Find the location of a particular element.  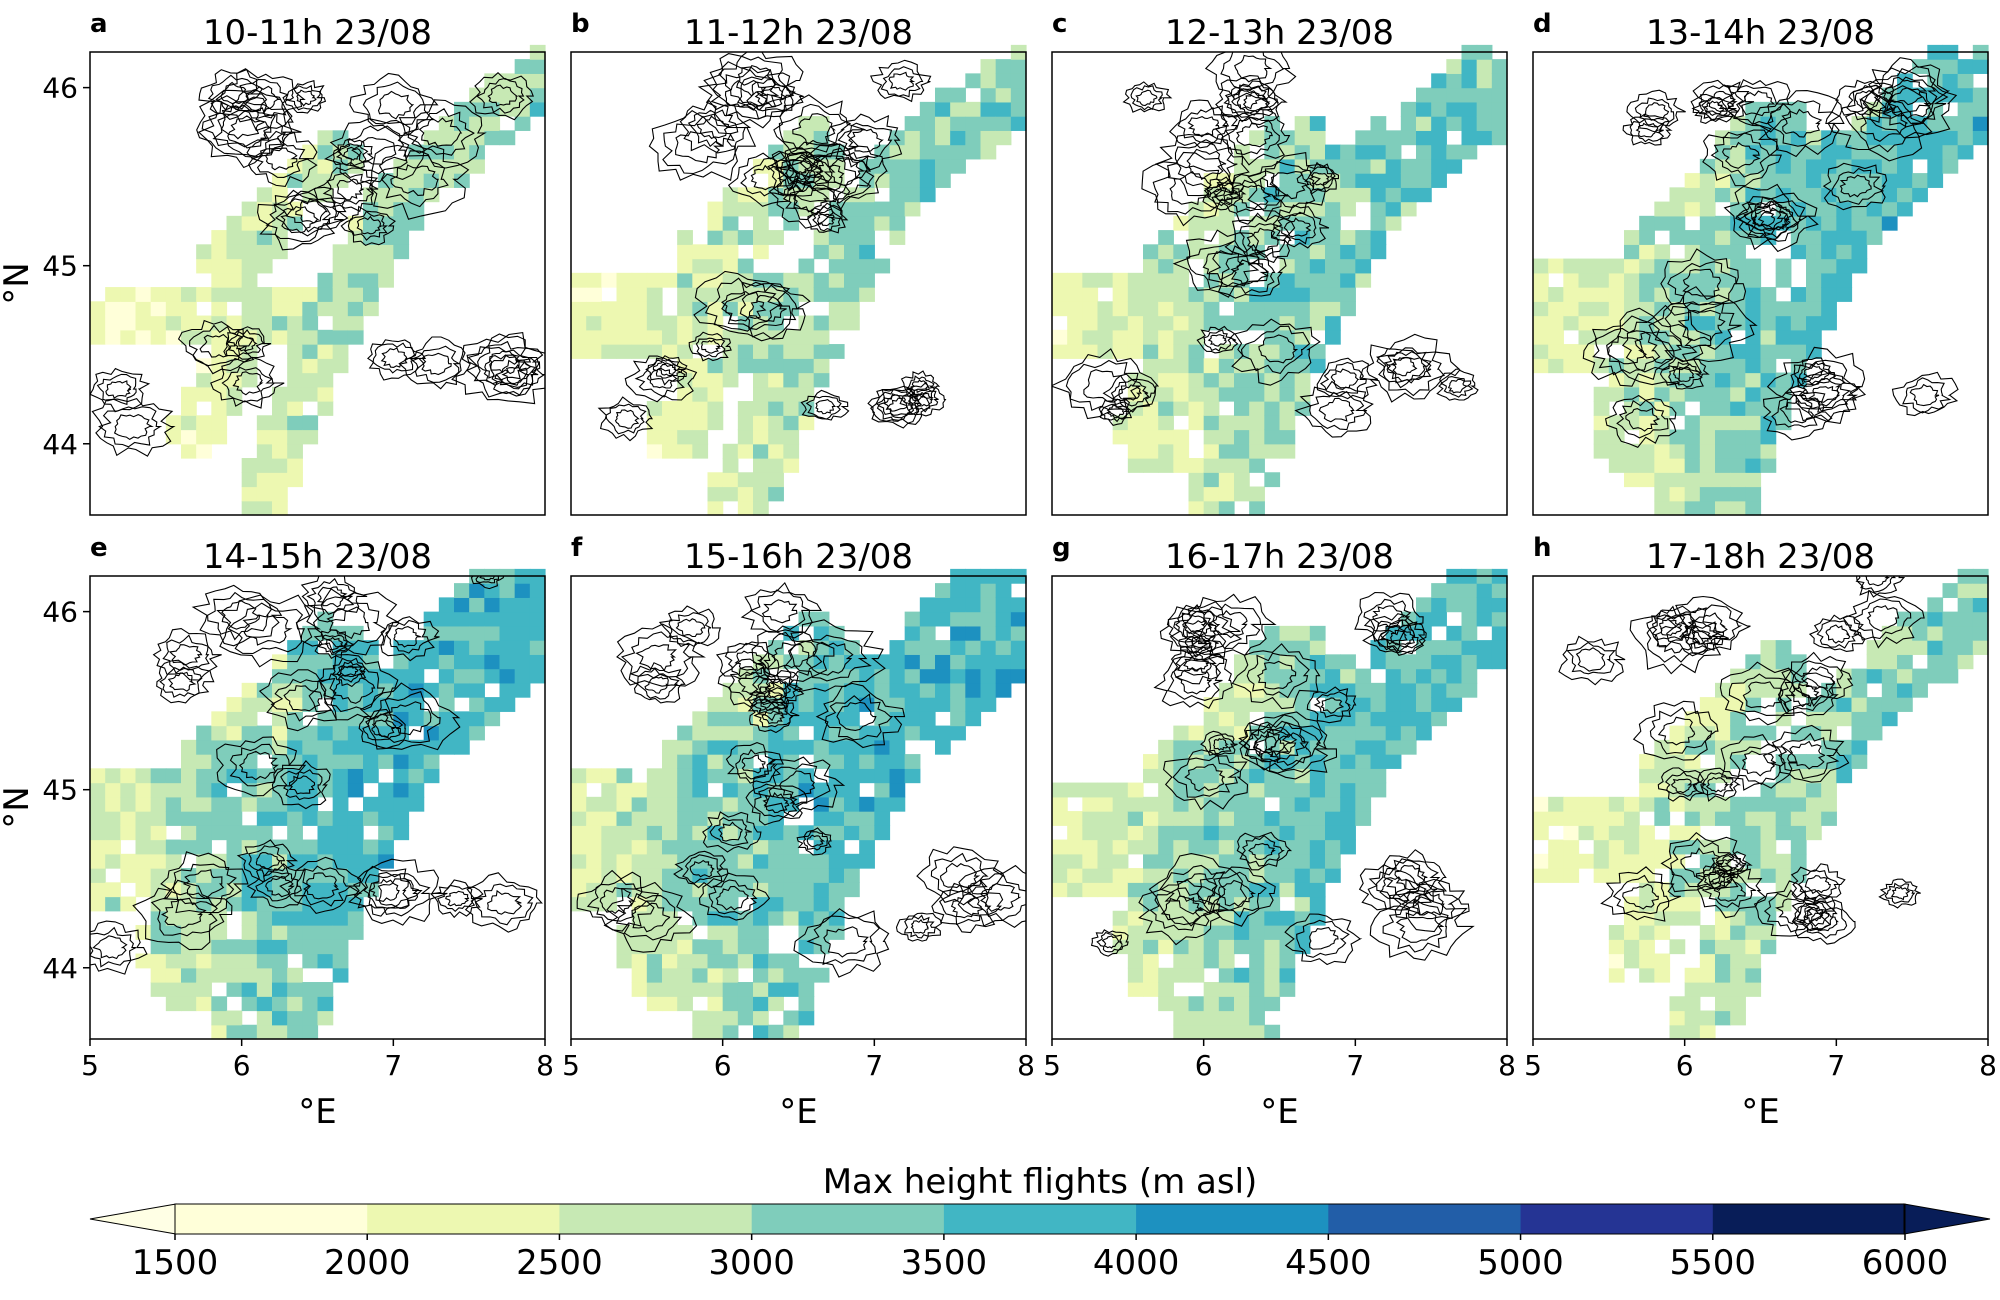

flight-height-cells is located at coordinates (799, 804).